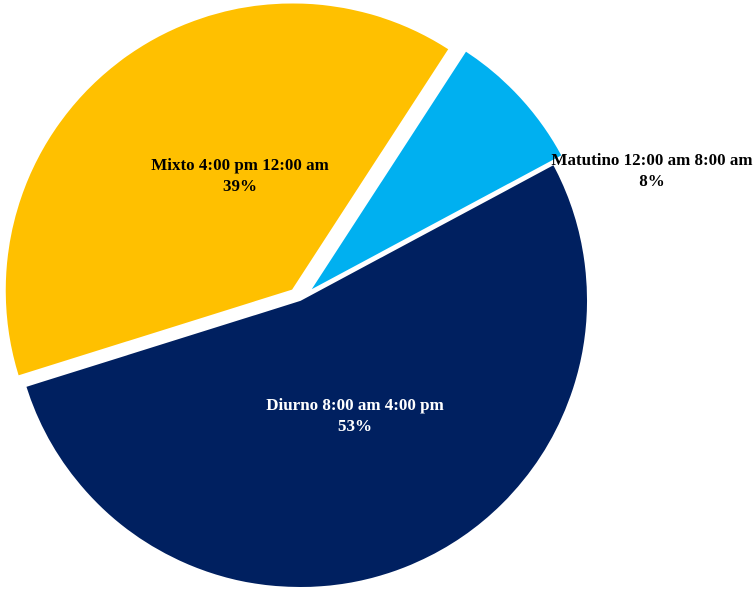  Describe the element at coordinates (436, 170) in the screenshot. I see `pie-slice` at that location.